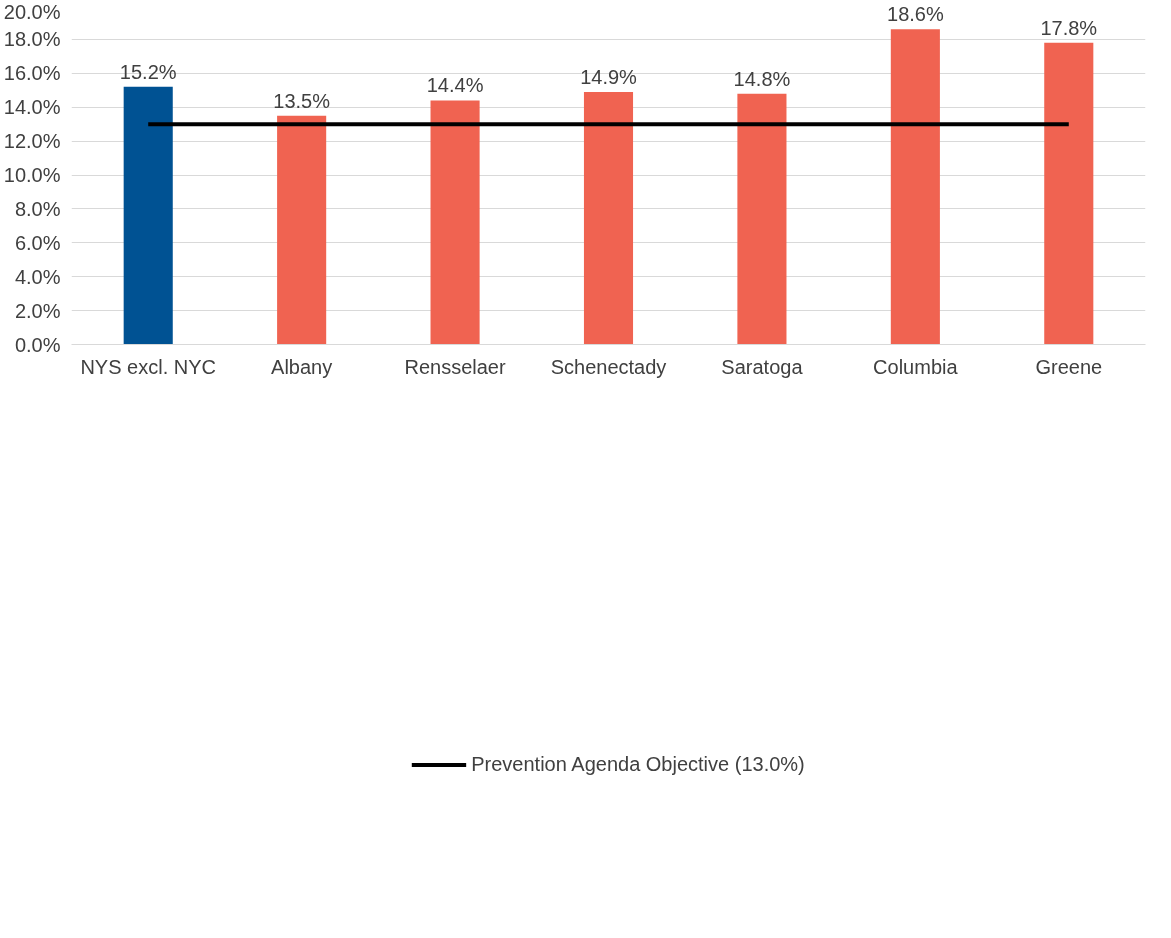 The width and height of the screenshot is (1171, 938). What do you see at coordinates (37, 344) in the screenshot?
I see `y-tick-label: 0.0%` at bounding box center [37, 344].